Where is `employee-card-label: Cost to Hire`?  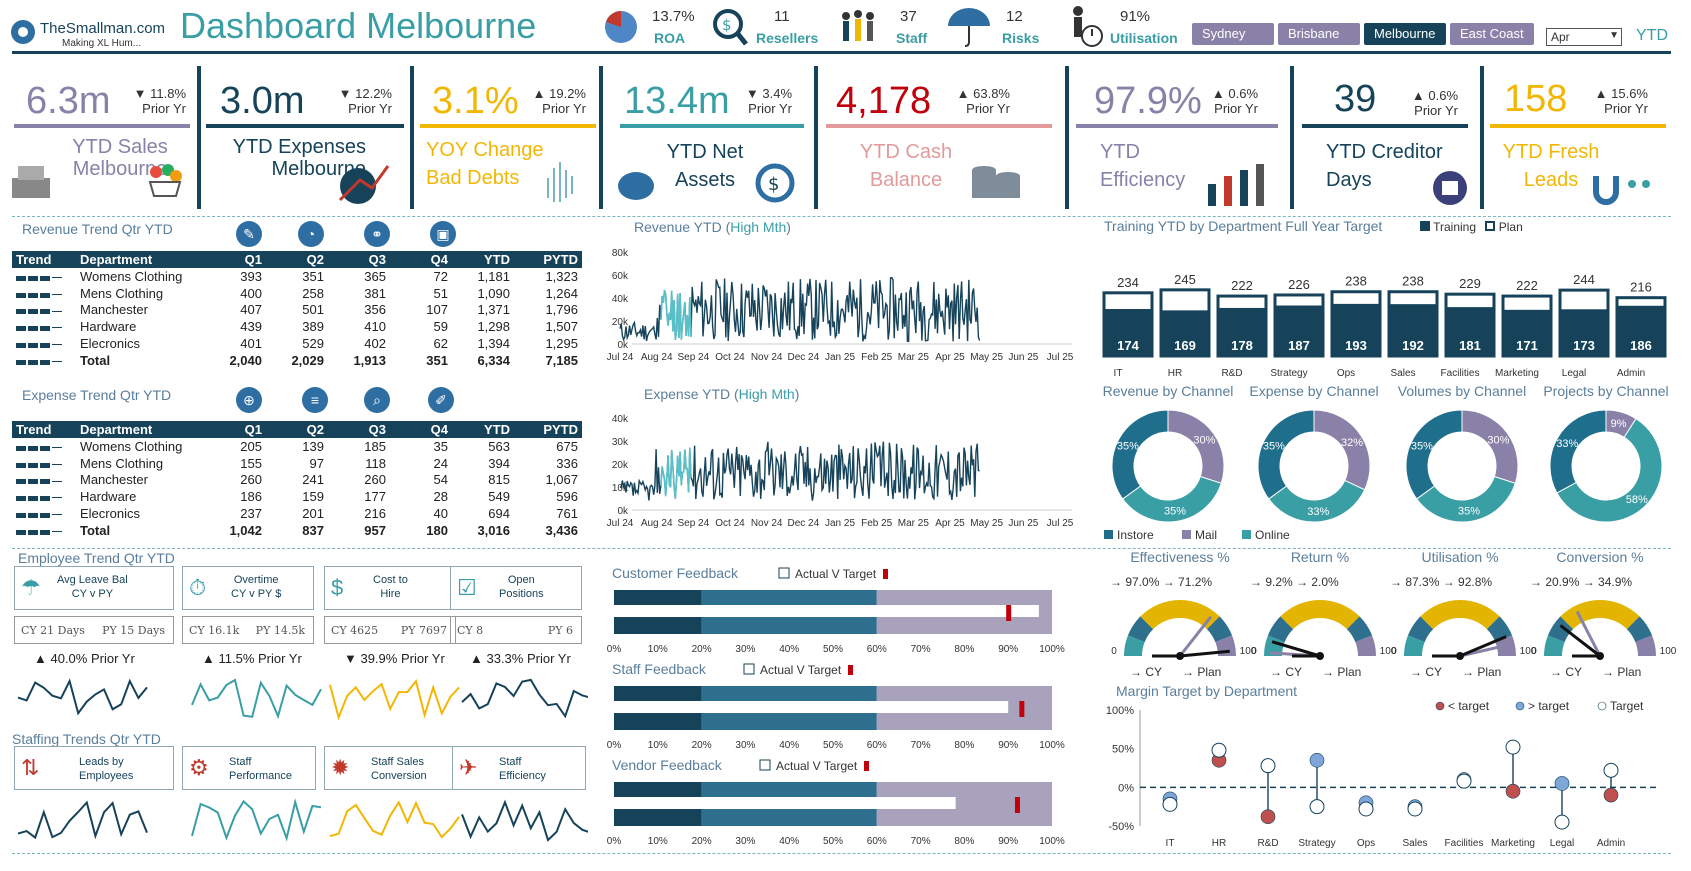
employee-card-label: Cost to Hire is located at coordinates (390, 587).